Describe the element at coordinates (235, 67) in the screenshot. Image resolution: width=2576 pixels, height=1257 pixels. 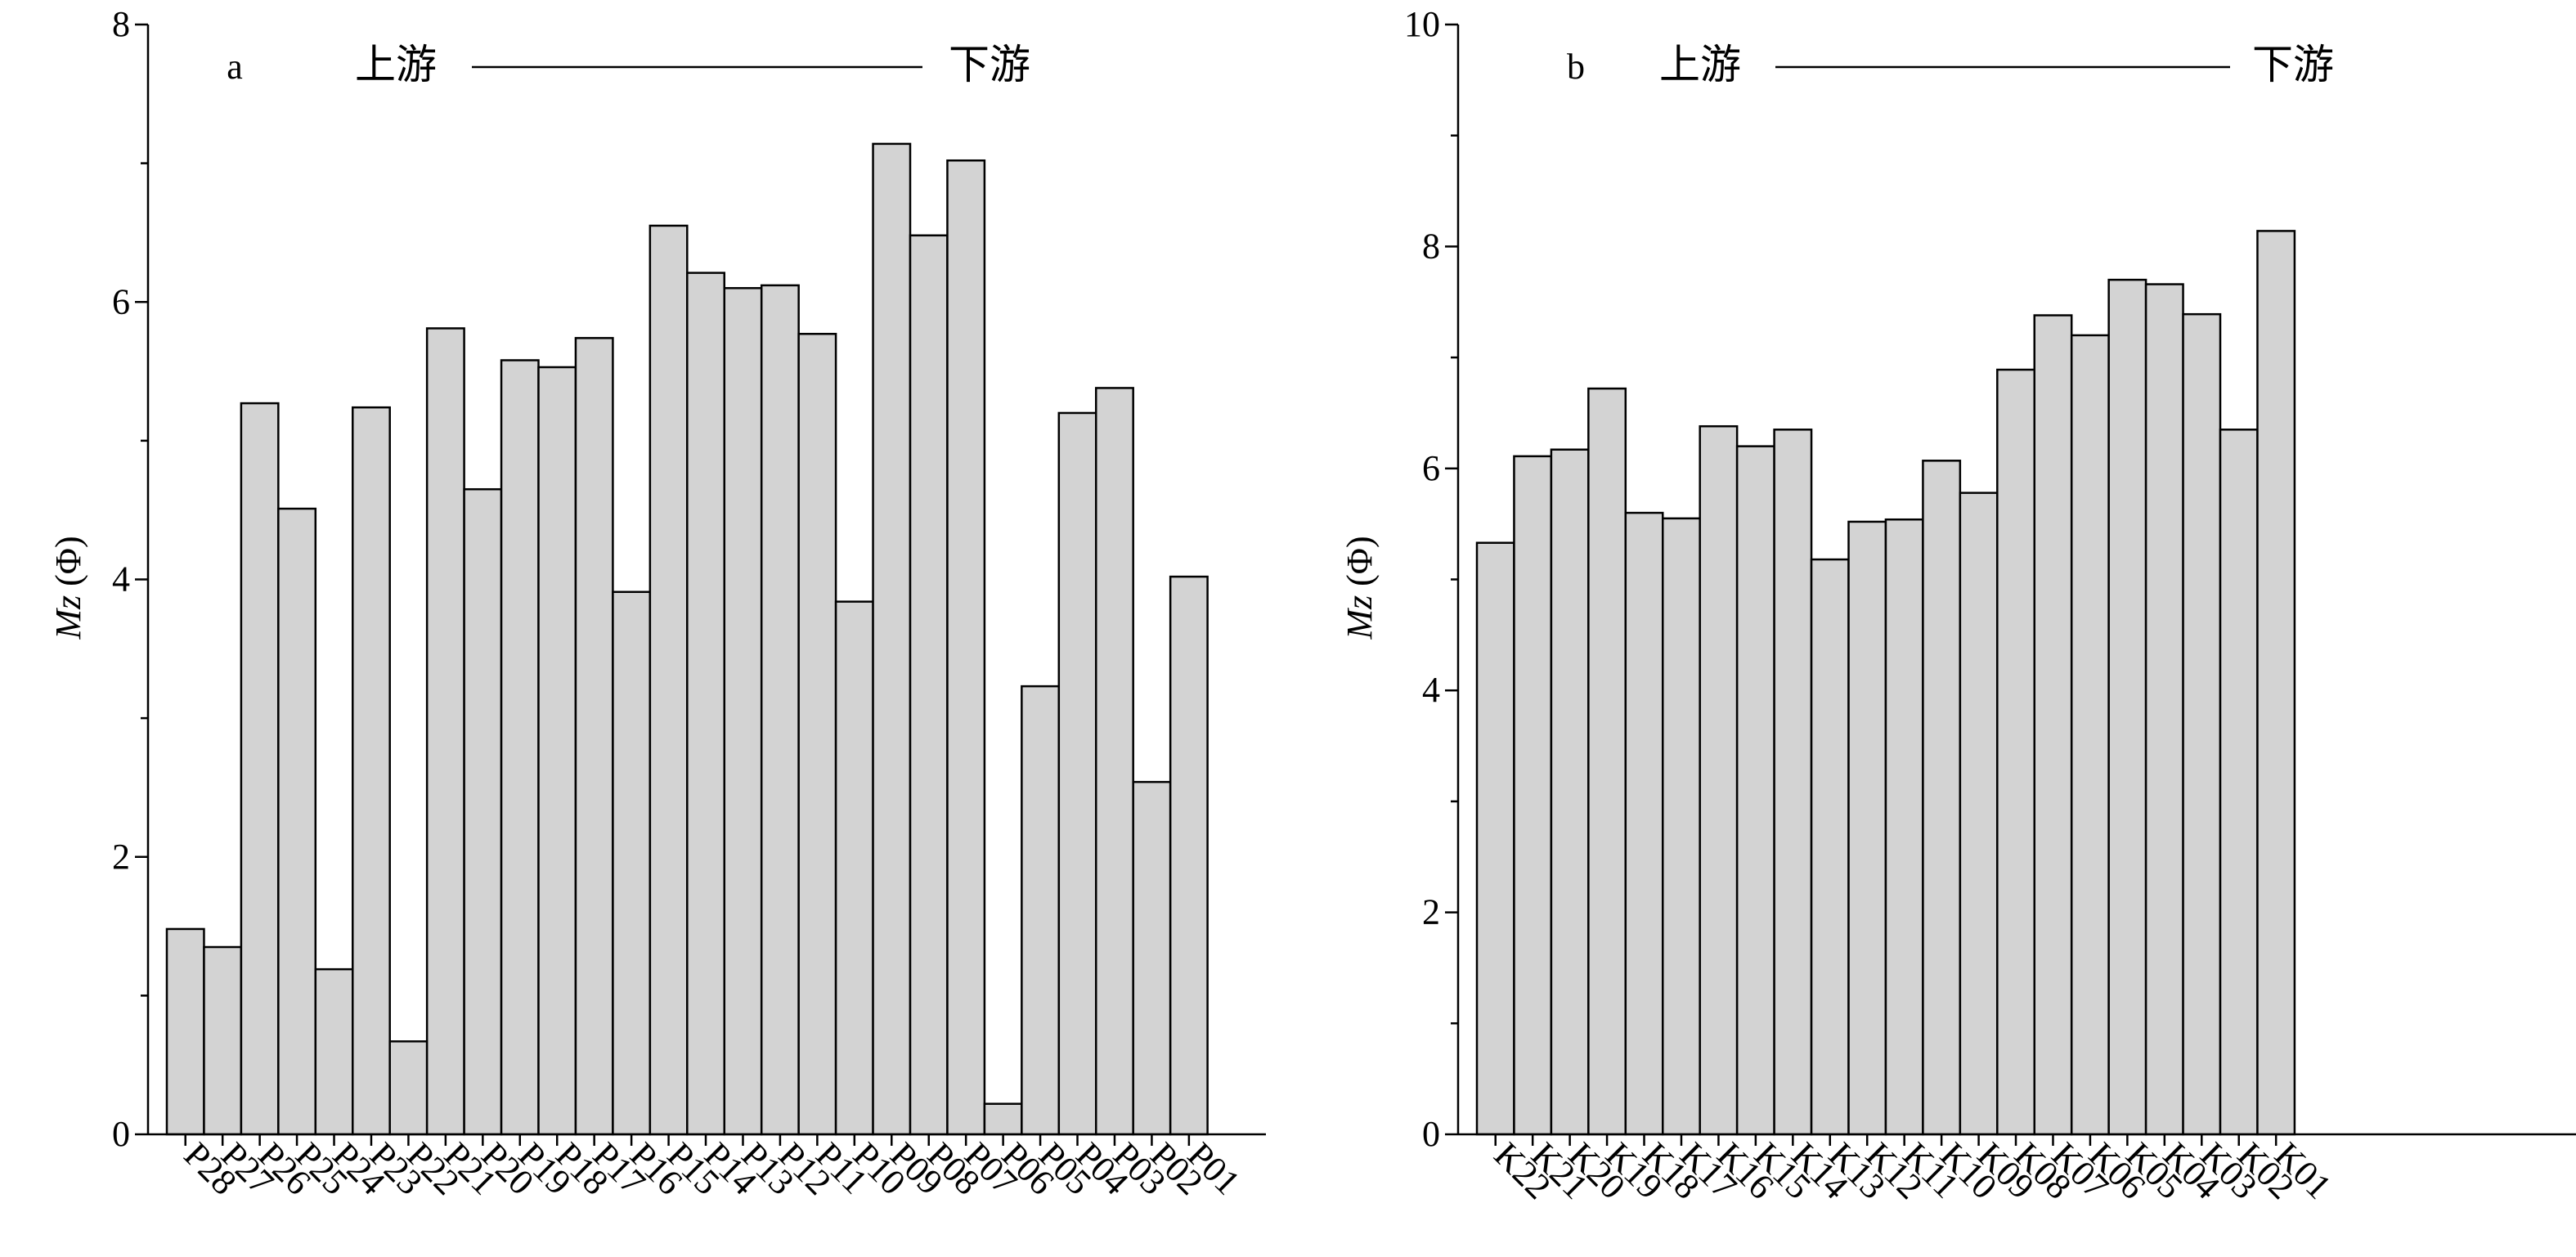
I see `panel-label: a` at that location.